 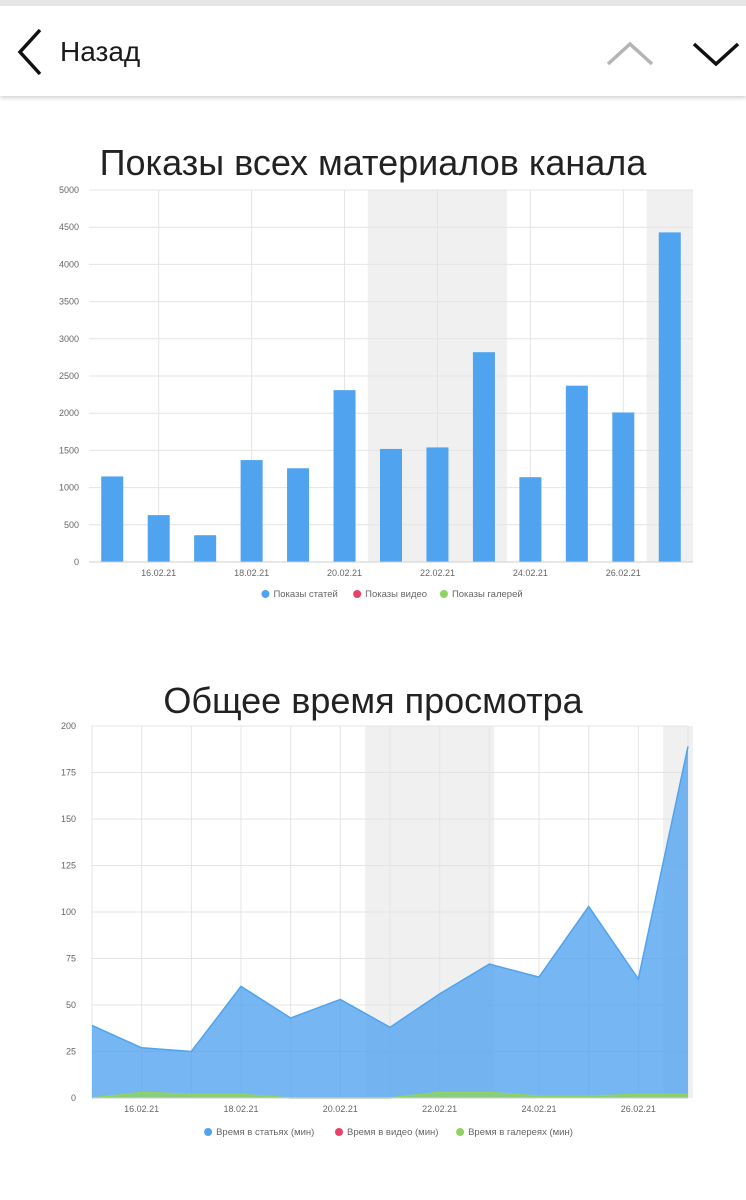 What do you see at coordinates (68, 773) in the screenshot?
I see `y-tick-label-7: 175` at bounding box center [68, 773].